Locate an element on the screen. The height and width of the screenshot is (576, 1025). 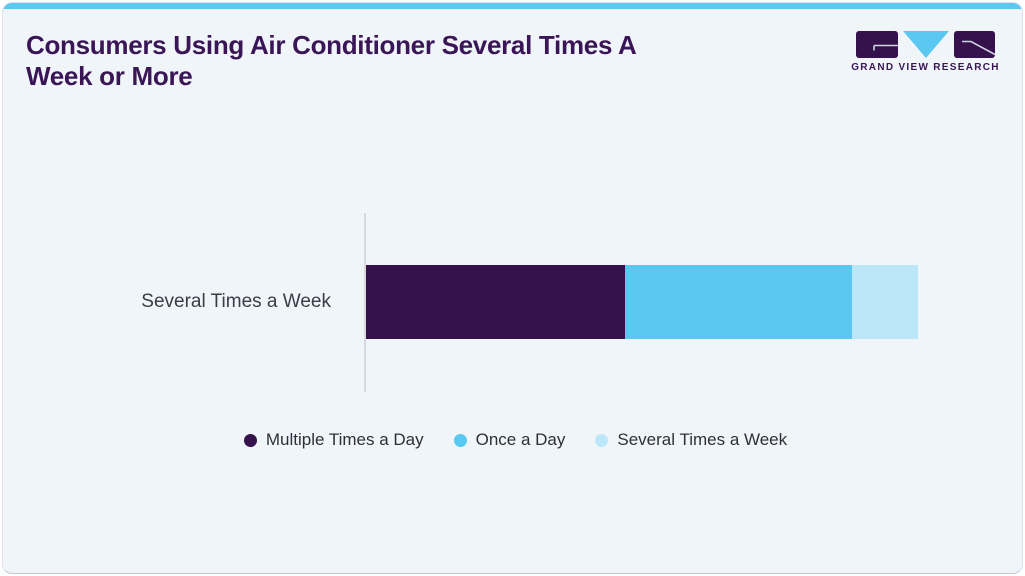
gvr-logo-icon is located at coordinates (926, 44).